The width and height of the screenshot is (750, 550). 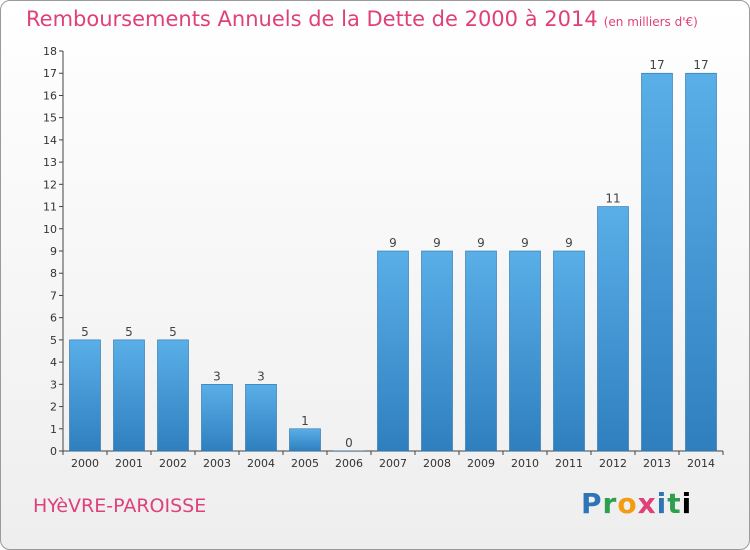 What do you see at coordinates (305, 463) in the screenshot?
I see `x-tick-label: 2005` at bounding box center [305, 463].